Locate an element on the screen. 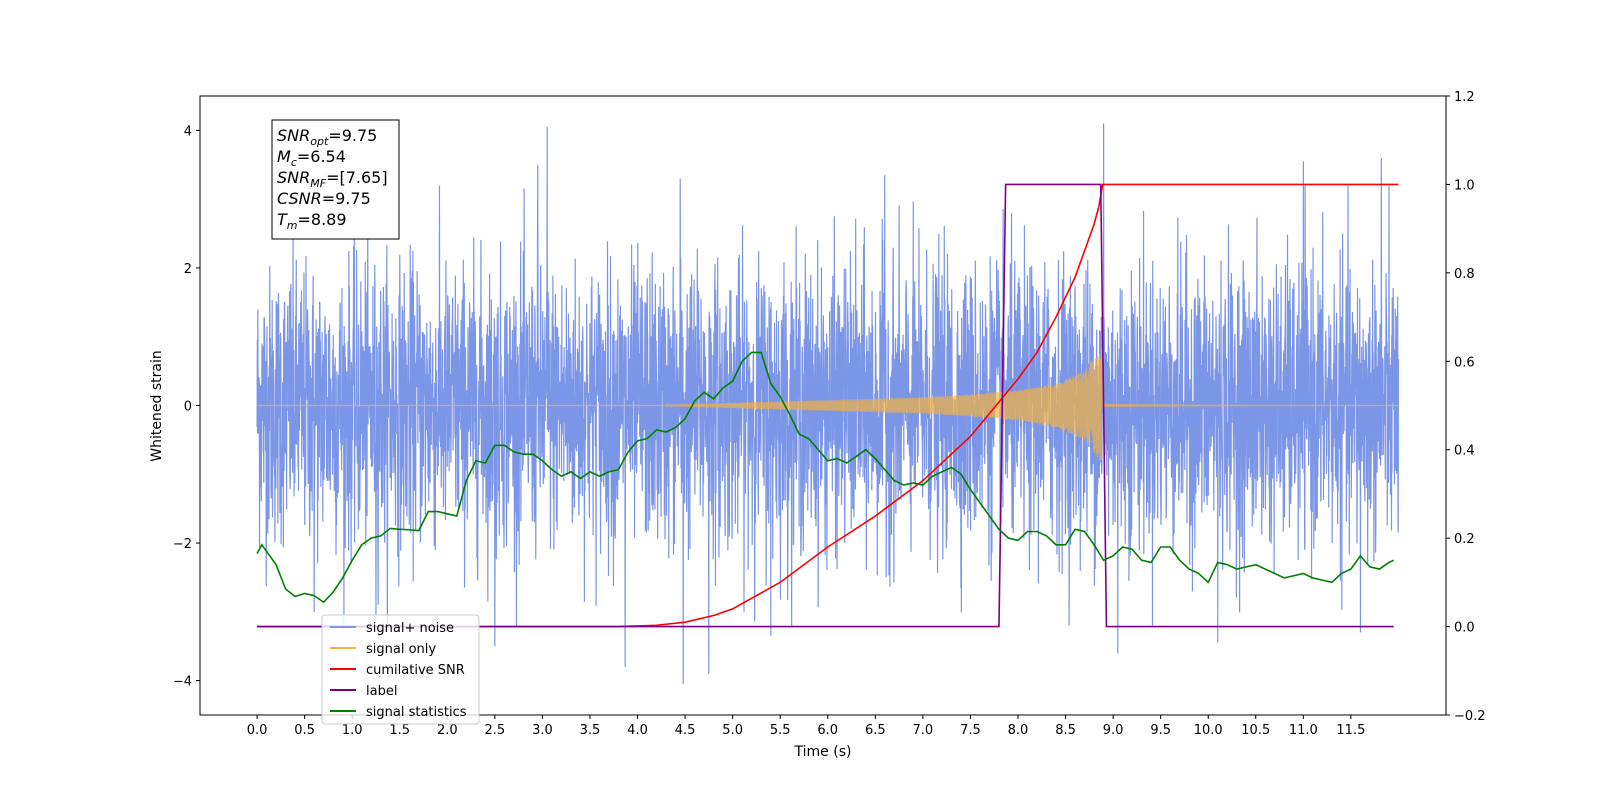 This screenshot has width=1600, height=800. x-tick-label: 10.5 is located at coordinates (1255, 730).